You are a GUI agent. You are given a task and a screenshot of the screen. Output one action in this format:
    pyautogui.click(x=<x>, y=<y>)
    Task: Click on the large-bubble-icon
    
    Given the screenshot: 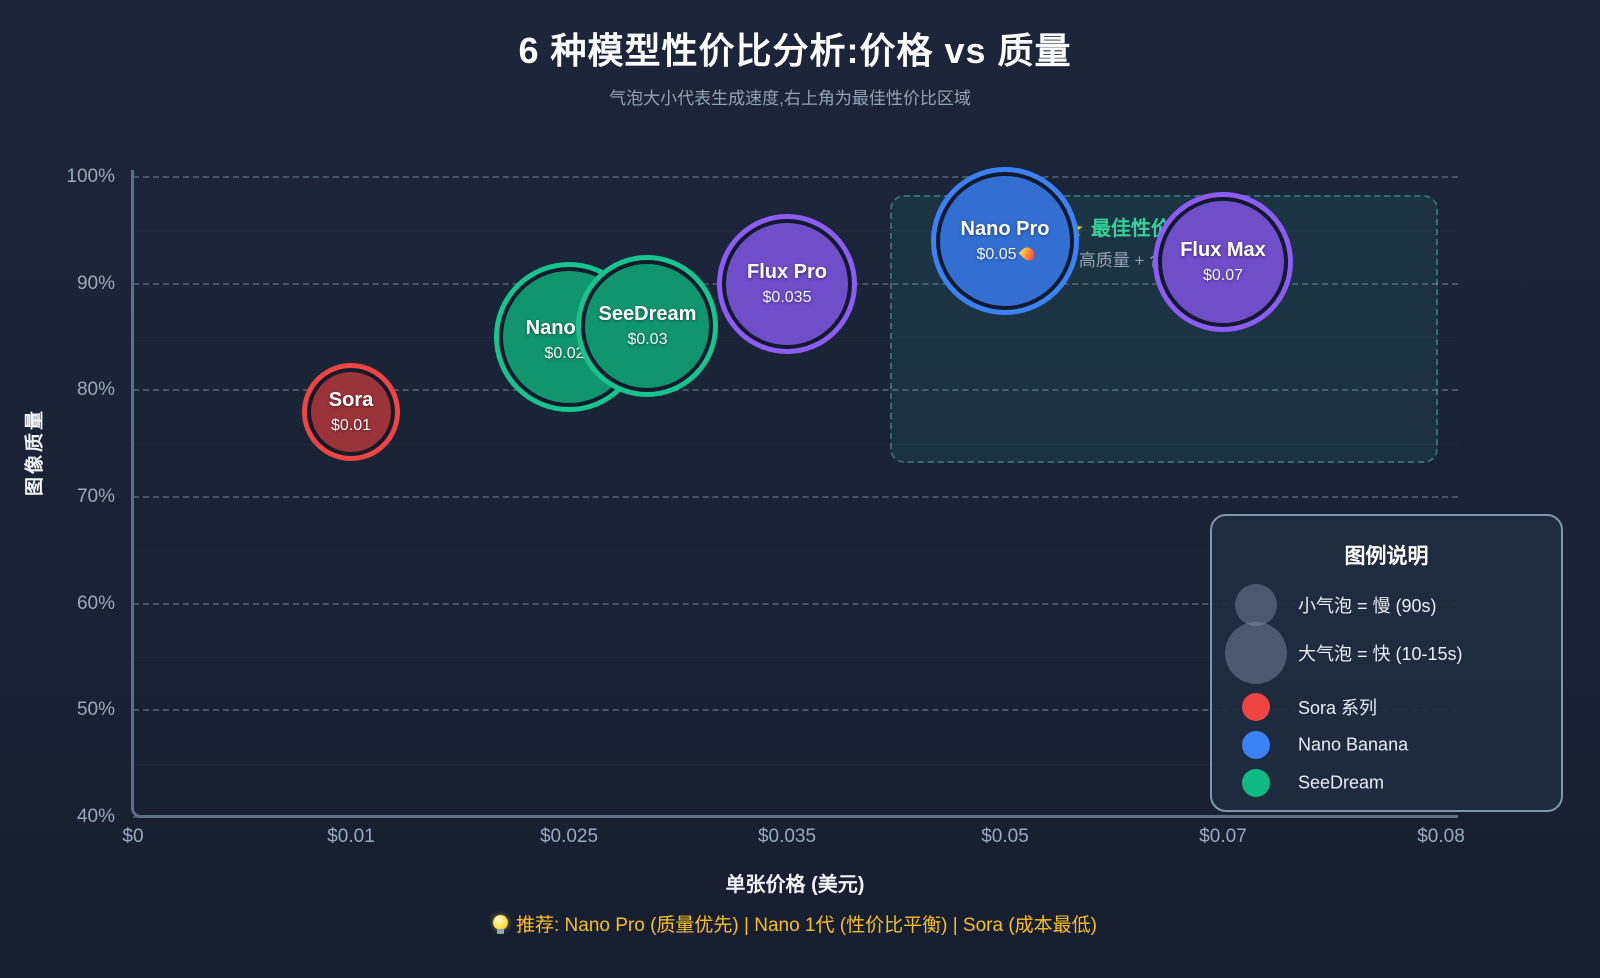 What is the action you would take?
    pyautogui.click(x=1256, y=653)
    